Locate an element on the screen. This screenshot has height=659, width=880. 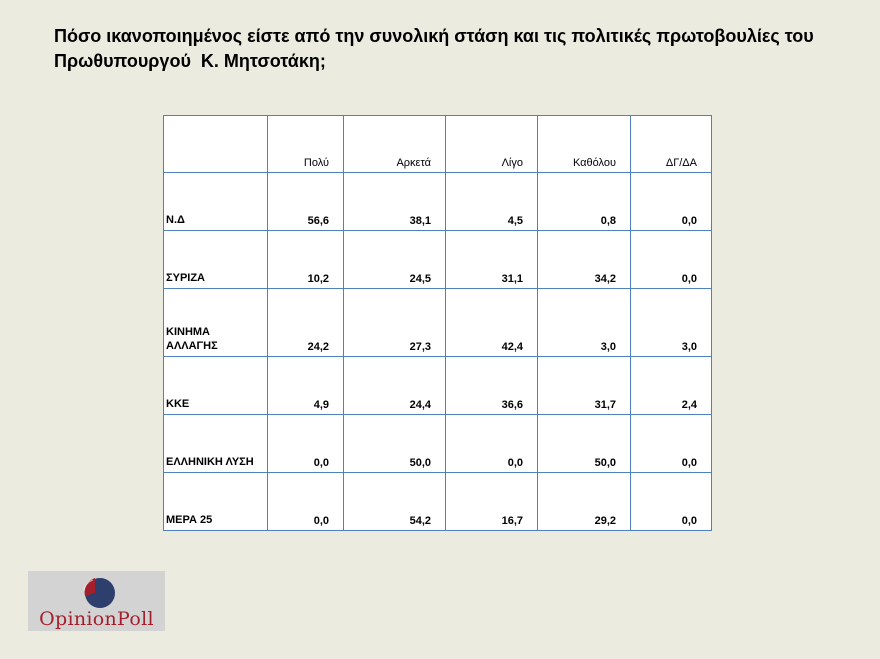
table-row: ΚΙΝΗΜΑ ΑΛΛΑΓΗΣ 24,2 27,3 42,4 3,0 3,0 is located at coordinates (437, 322).